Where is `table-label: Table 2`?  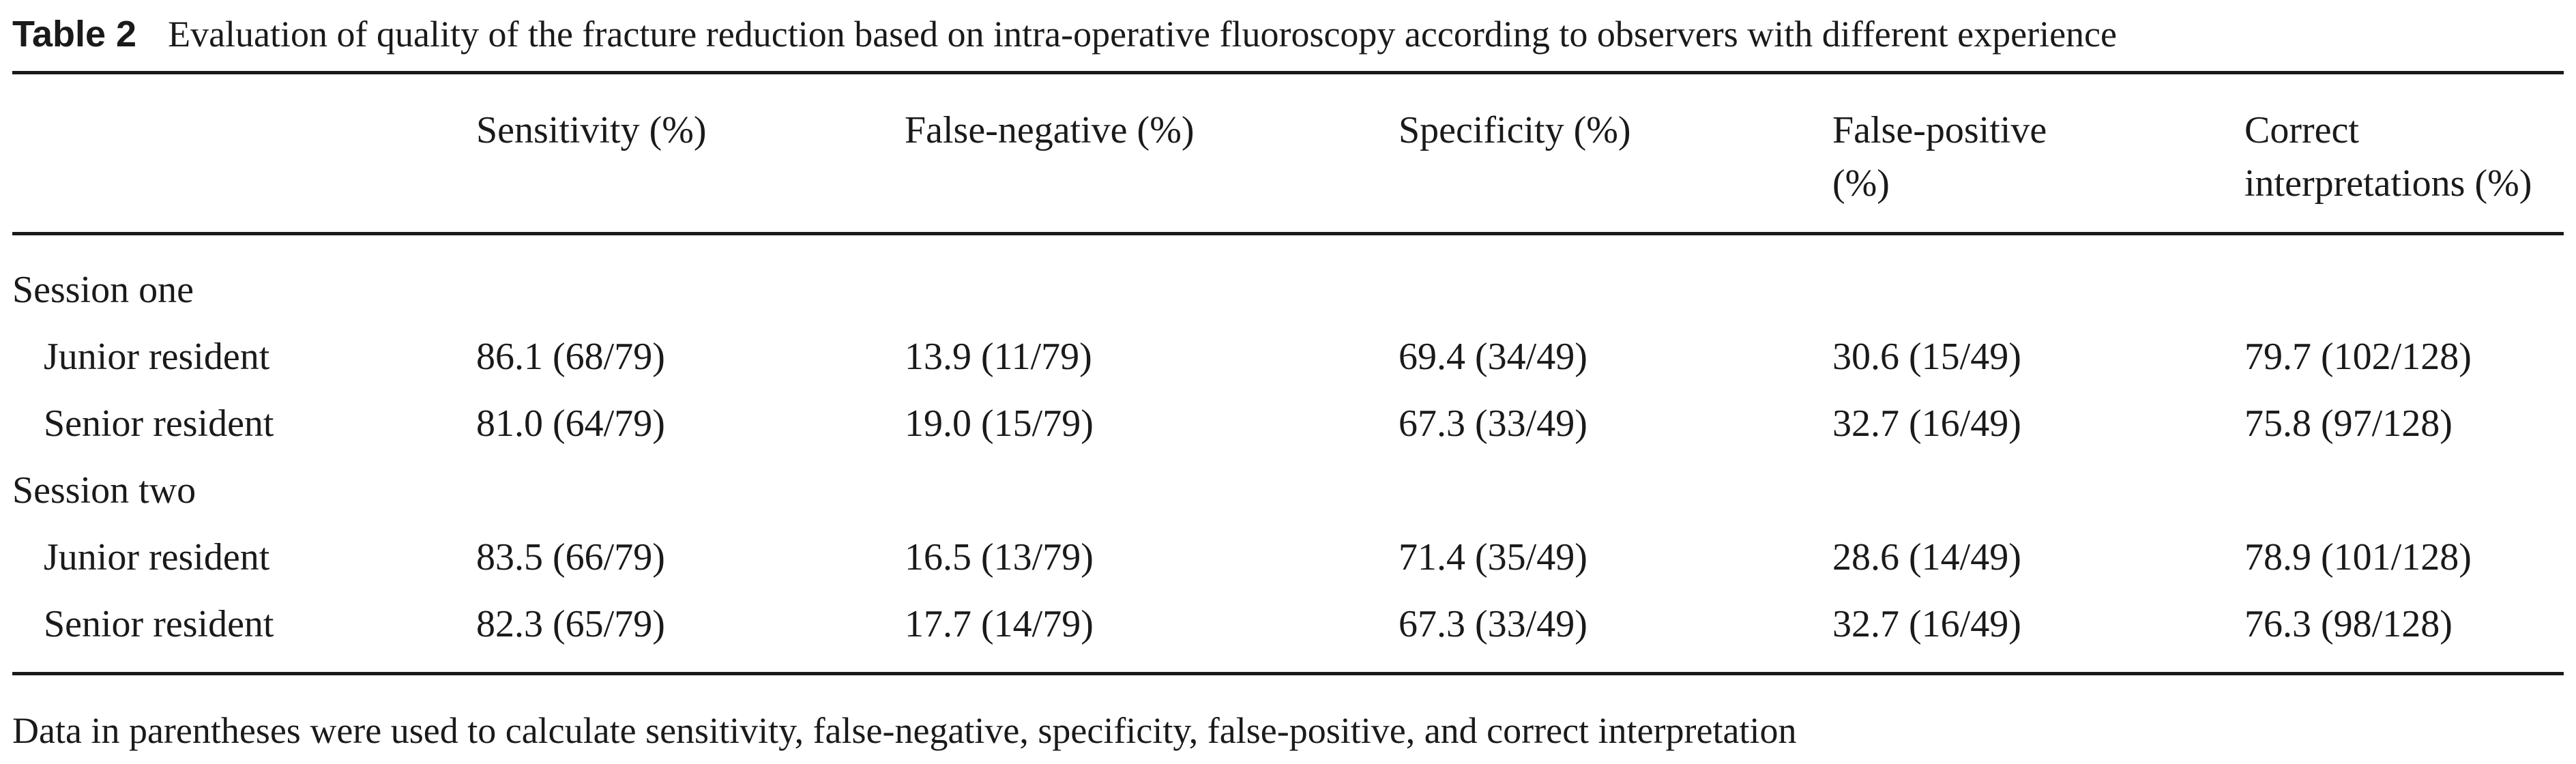 table-label: Table 2 is located at coordinates (74, 34).